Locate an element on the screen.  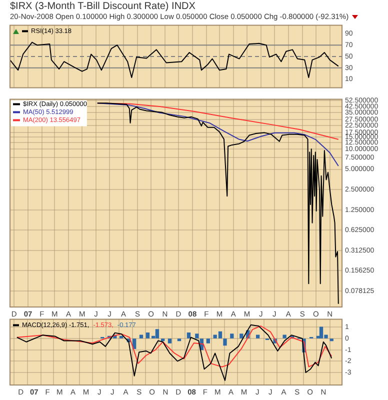
chart-title: $IRX (3-Month T-Bill Discount Rate) INDX is located at coordinates (103, 6).